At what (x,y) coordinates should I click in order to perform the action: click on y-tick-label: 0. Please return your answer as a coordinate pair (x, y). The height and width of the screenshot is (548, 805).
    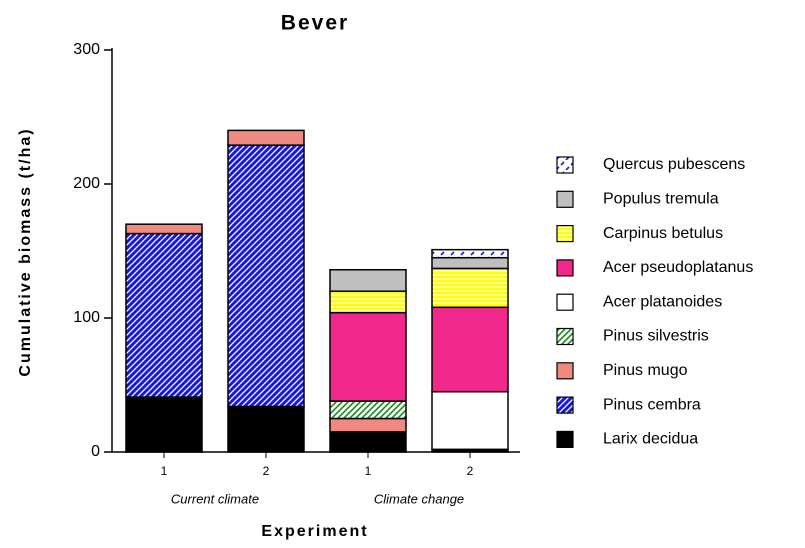
    Looking at the image, I should click on (95, 451).